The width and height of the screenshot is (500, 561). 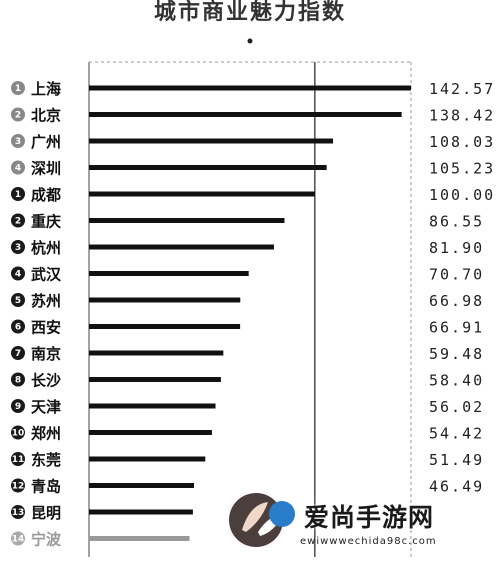 I want to click on value-label: 108.03, so click(x=462, y=142).